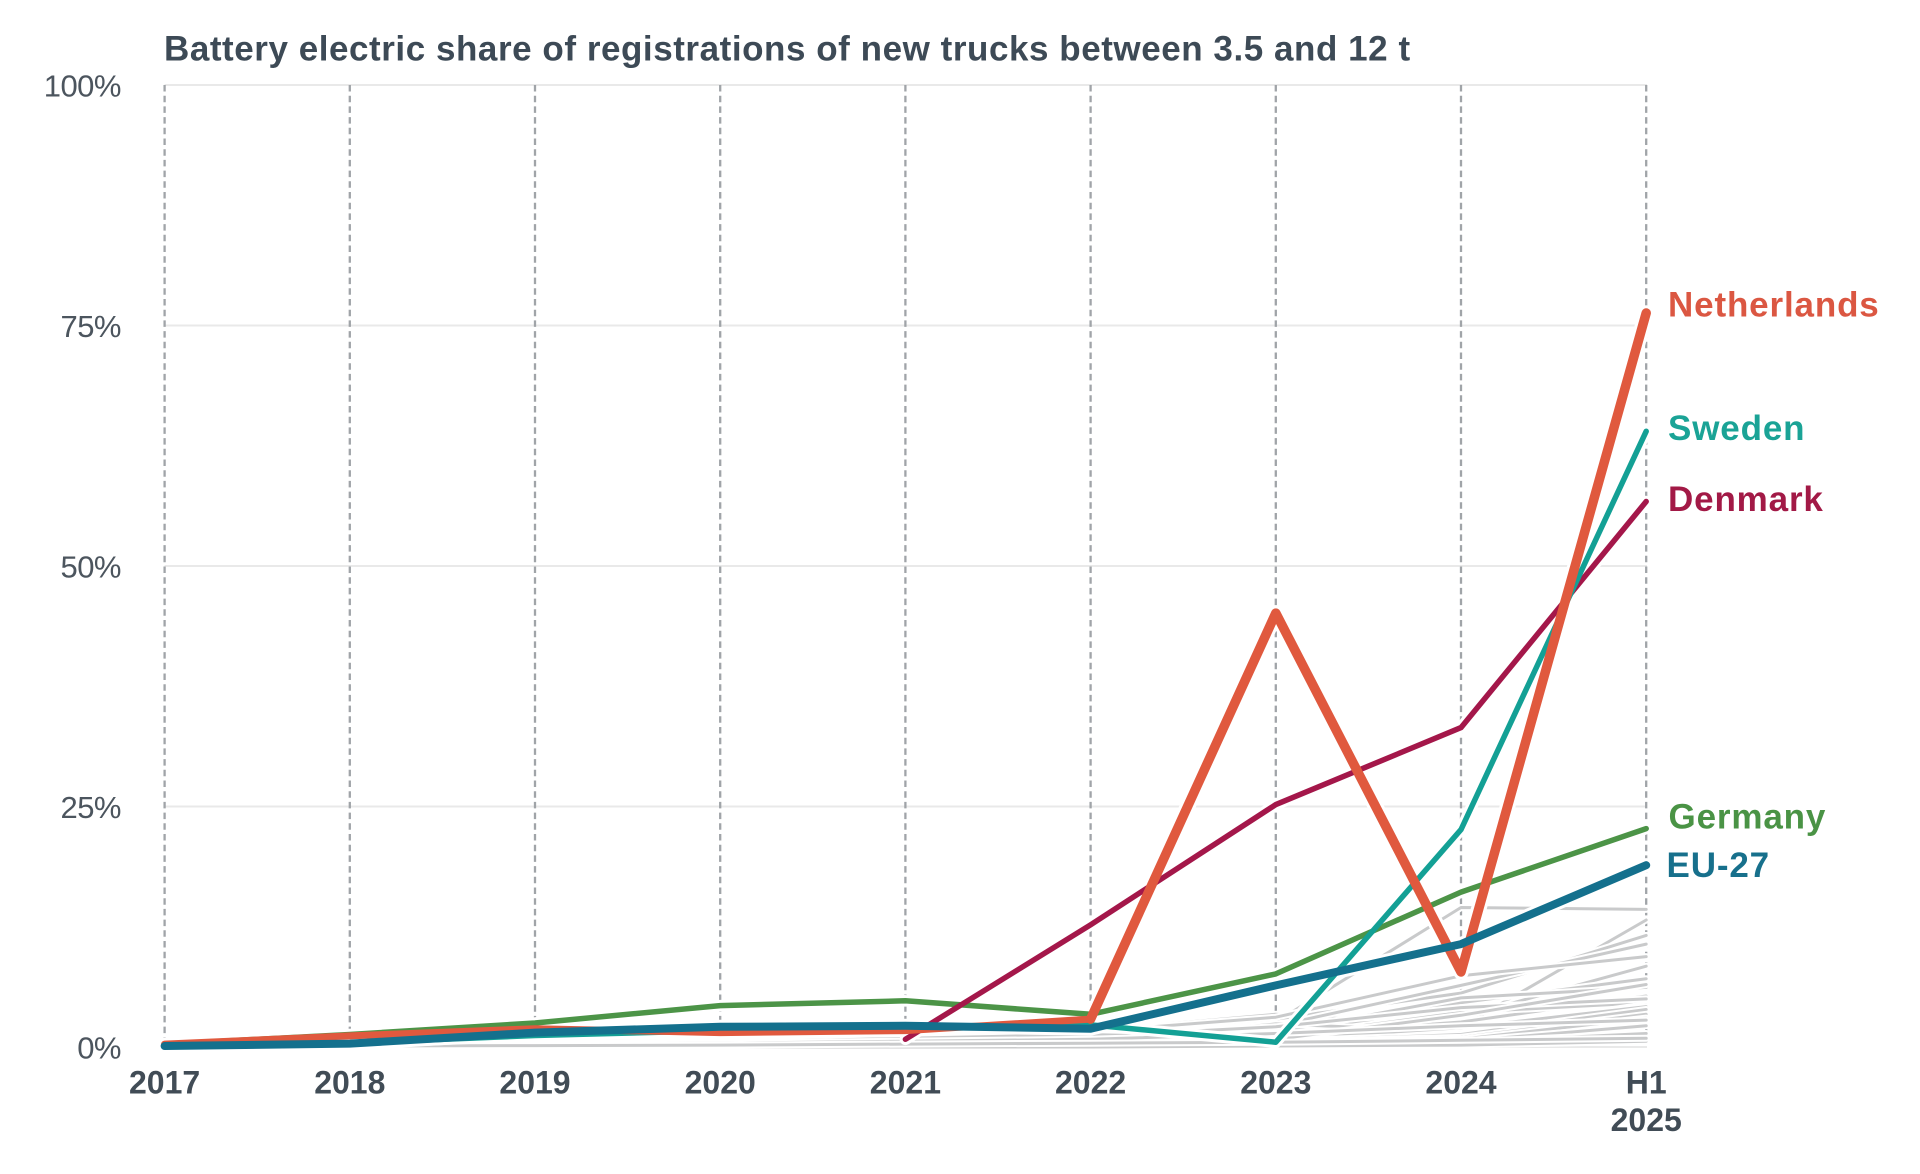 The height and width of the screenshot is (1174, 1920). What do you see at coordinates (1748, 817) in the screenshot?
I see `svg-text: Germany` at bounding box center [1748, 817].